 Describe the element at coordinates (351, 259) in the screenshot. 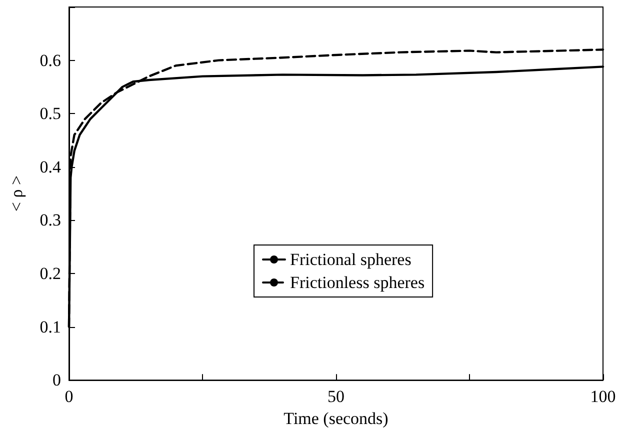

I see `legend-label: Frictional spheres` at that location.